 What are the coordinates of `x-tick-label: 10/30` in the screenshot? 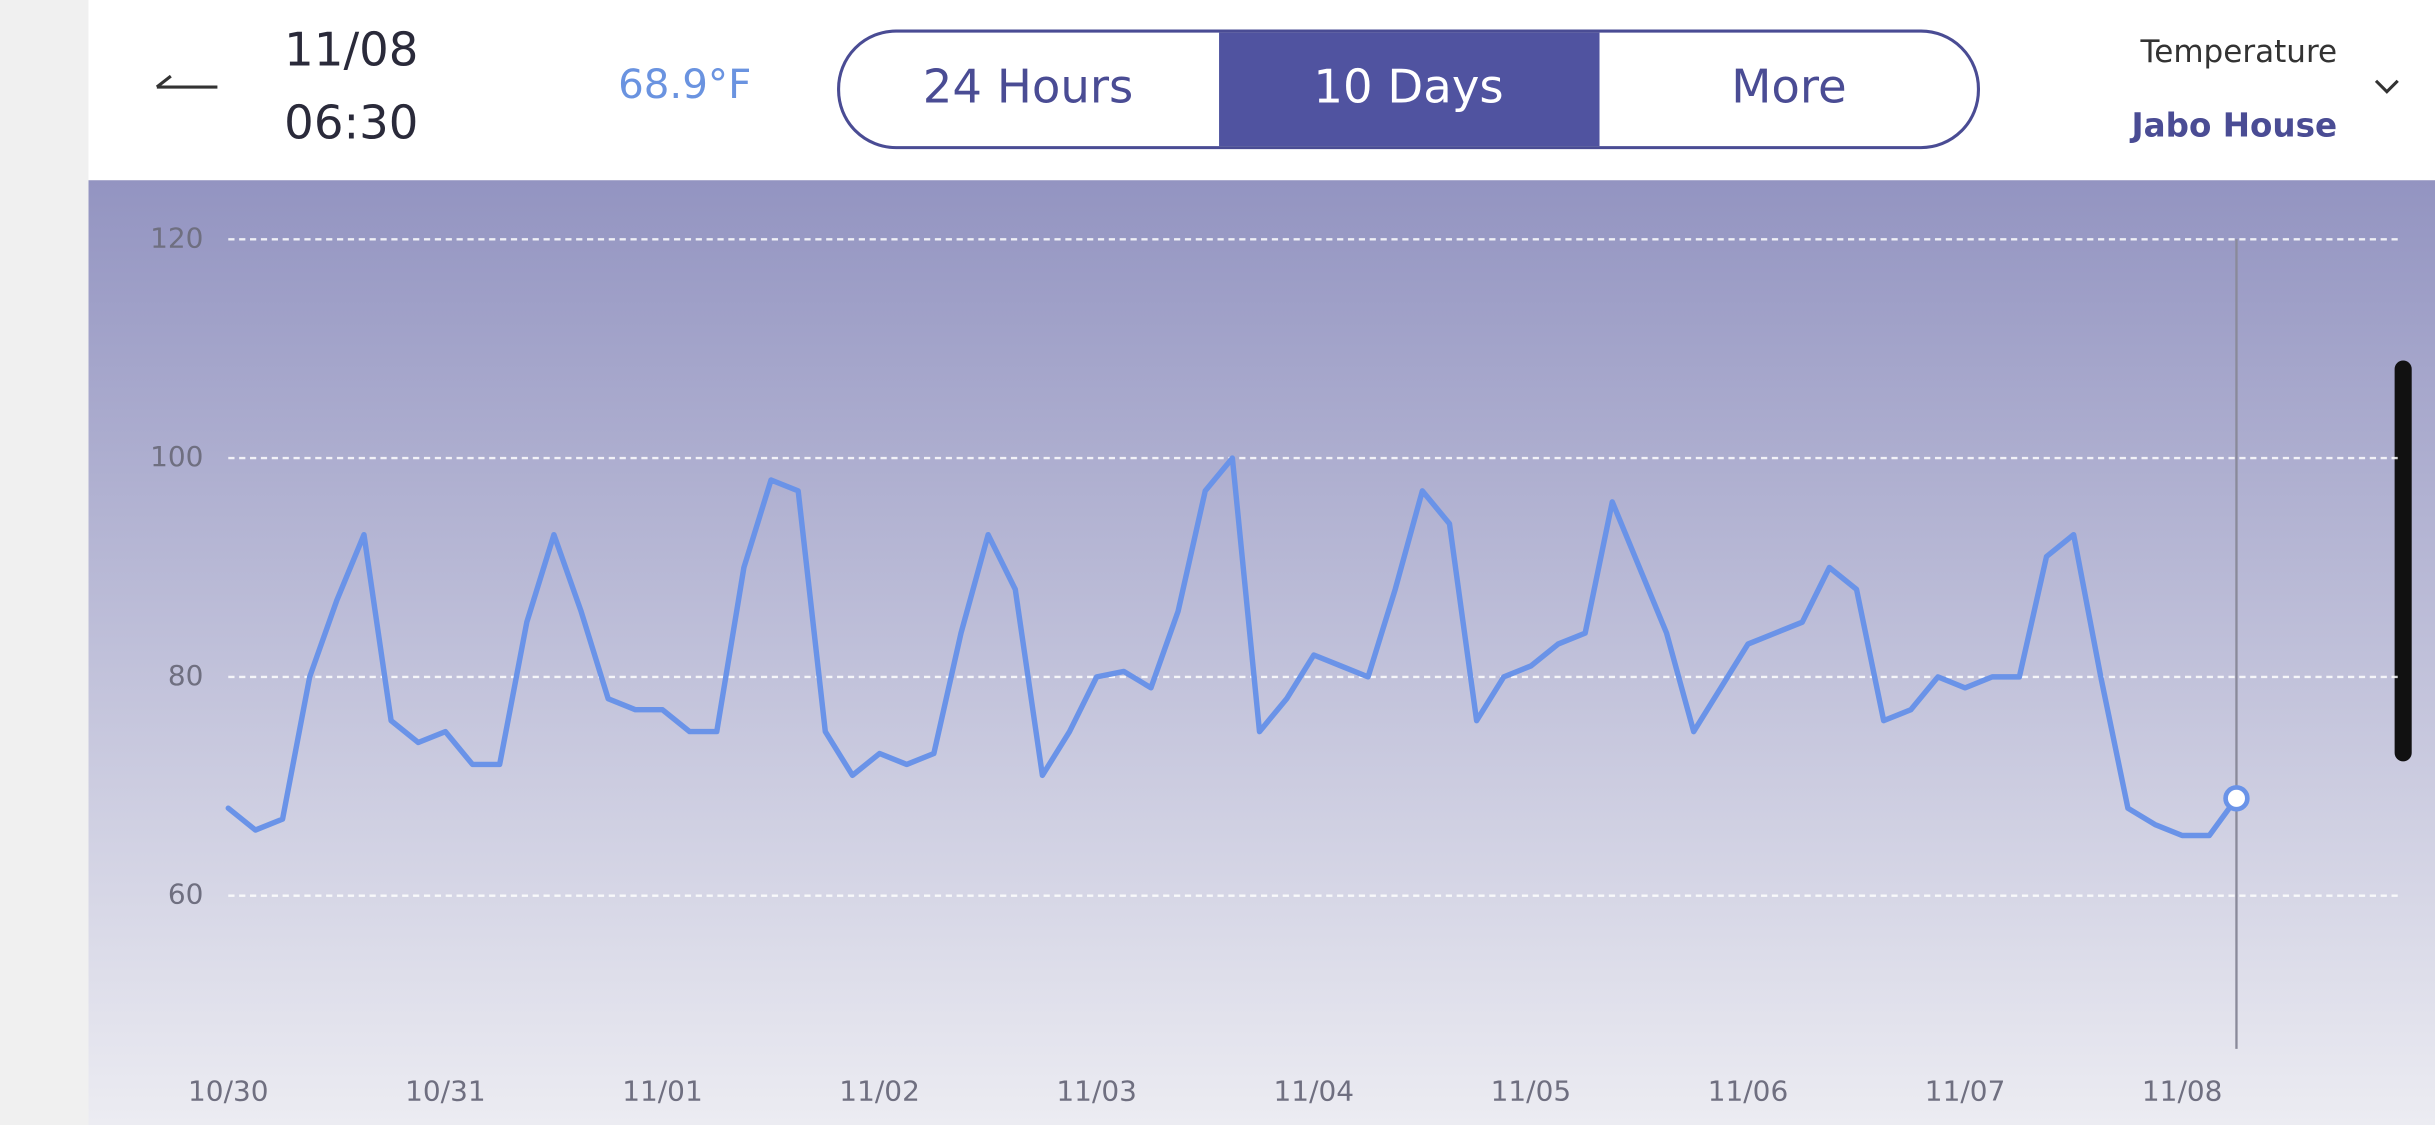 It's located at (228, 1090).